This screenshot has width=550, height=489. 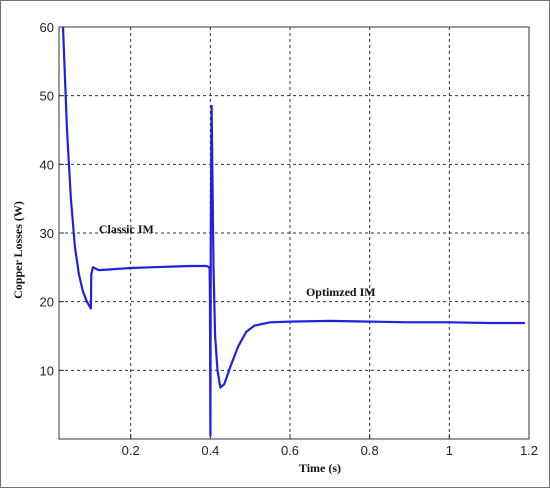 What do you see at coordinates (47, 233) in the screenshot?
I see `y-tick-label: 30` at bounding box center [47, 233].